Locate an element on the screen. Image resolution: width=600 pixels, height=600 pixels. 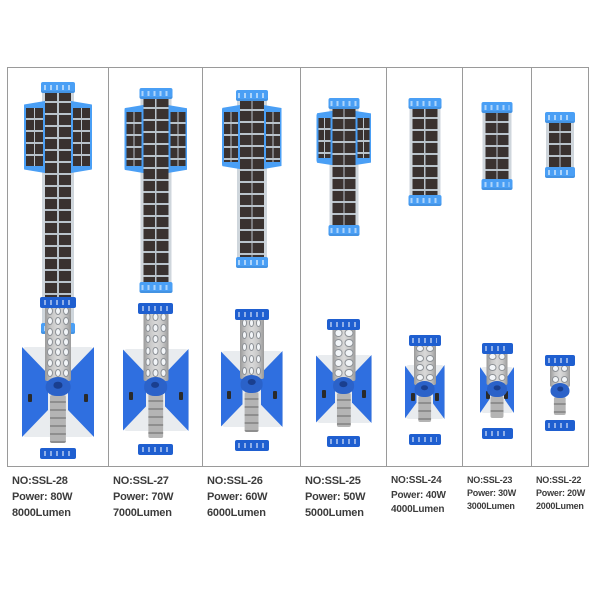
lamp-mounting-arm is located at coordinates (560, 406).